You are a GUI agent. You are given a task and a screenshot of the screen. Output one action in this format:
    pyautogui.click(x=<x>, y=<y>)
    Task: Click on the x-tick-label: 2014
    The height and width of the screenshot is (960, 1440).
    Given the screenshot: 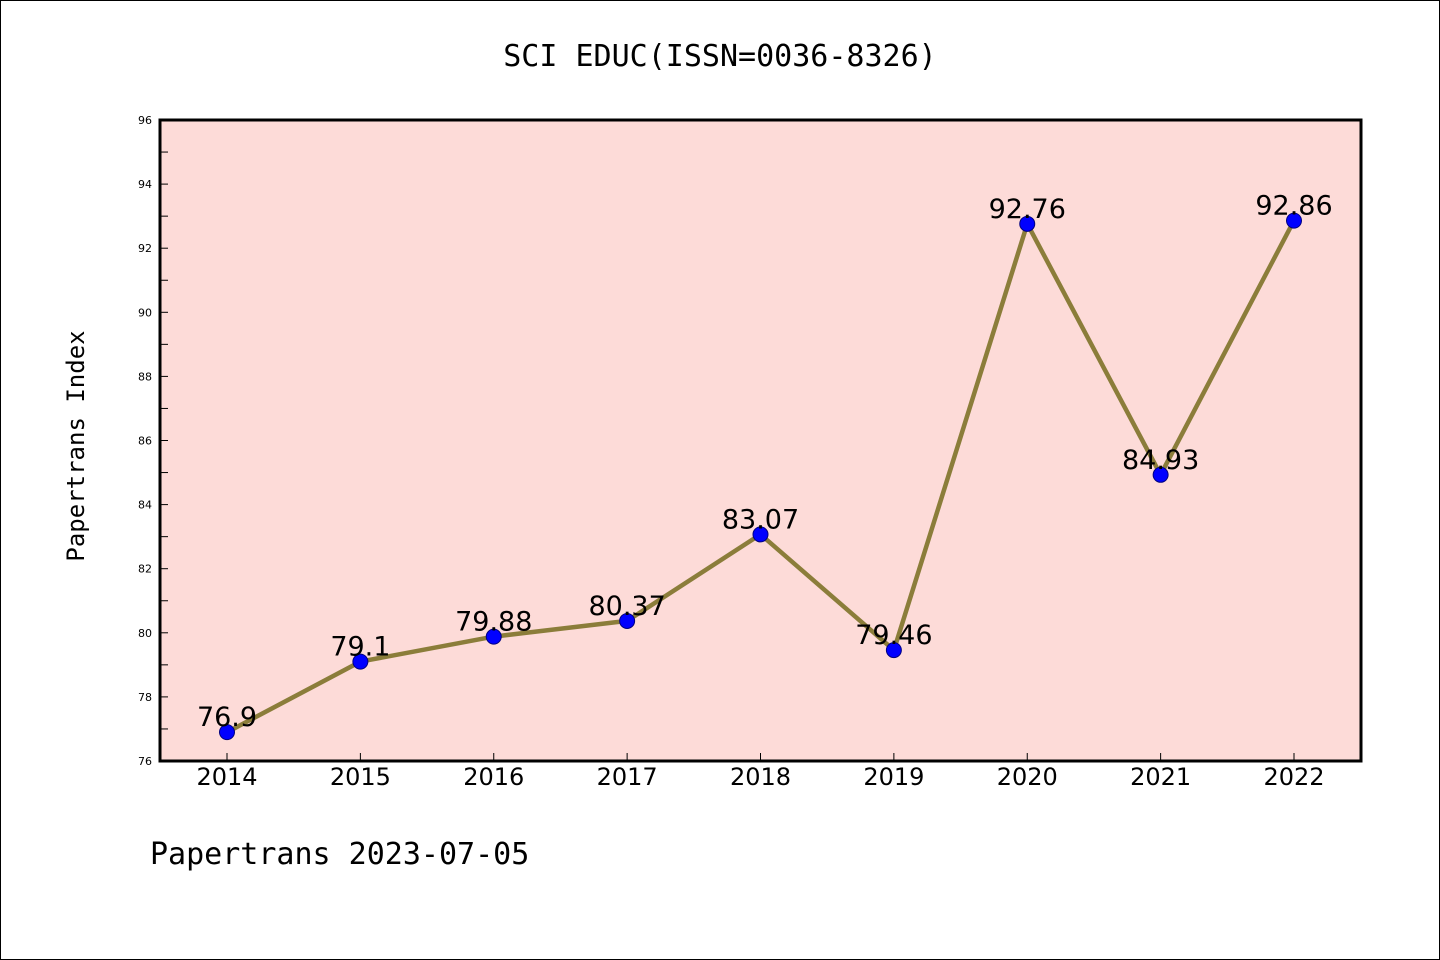 What is the action you would take?
    pyautogui.click(x=226, y=777)
    